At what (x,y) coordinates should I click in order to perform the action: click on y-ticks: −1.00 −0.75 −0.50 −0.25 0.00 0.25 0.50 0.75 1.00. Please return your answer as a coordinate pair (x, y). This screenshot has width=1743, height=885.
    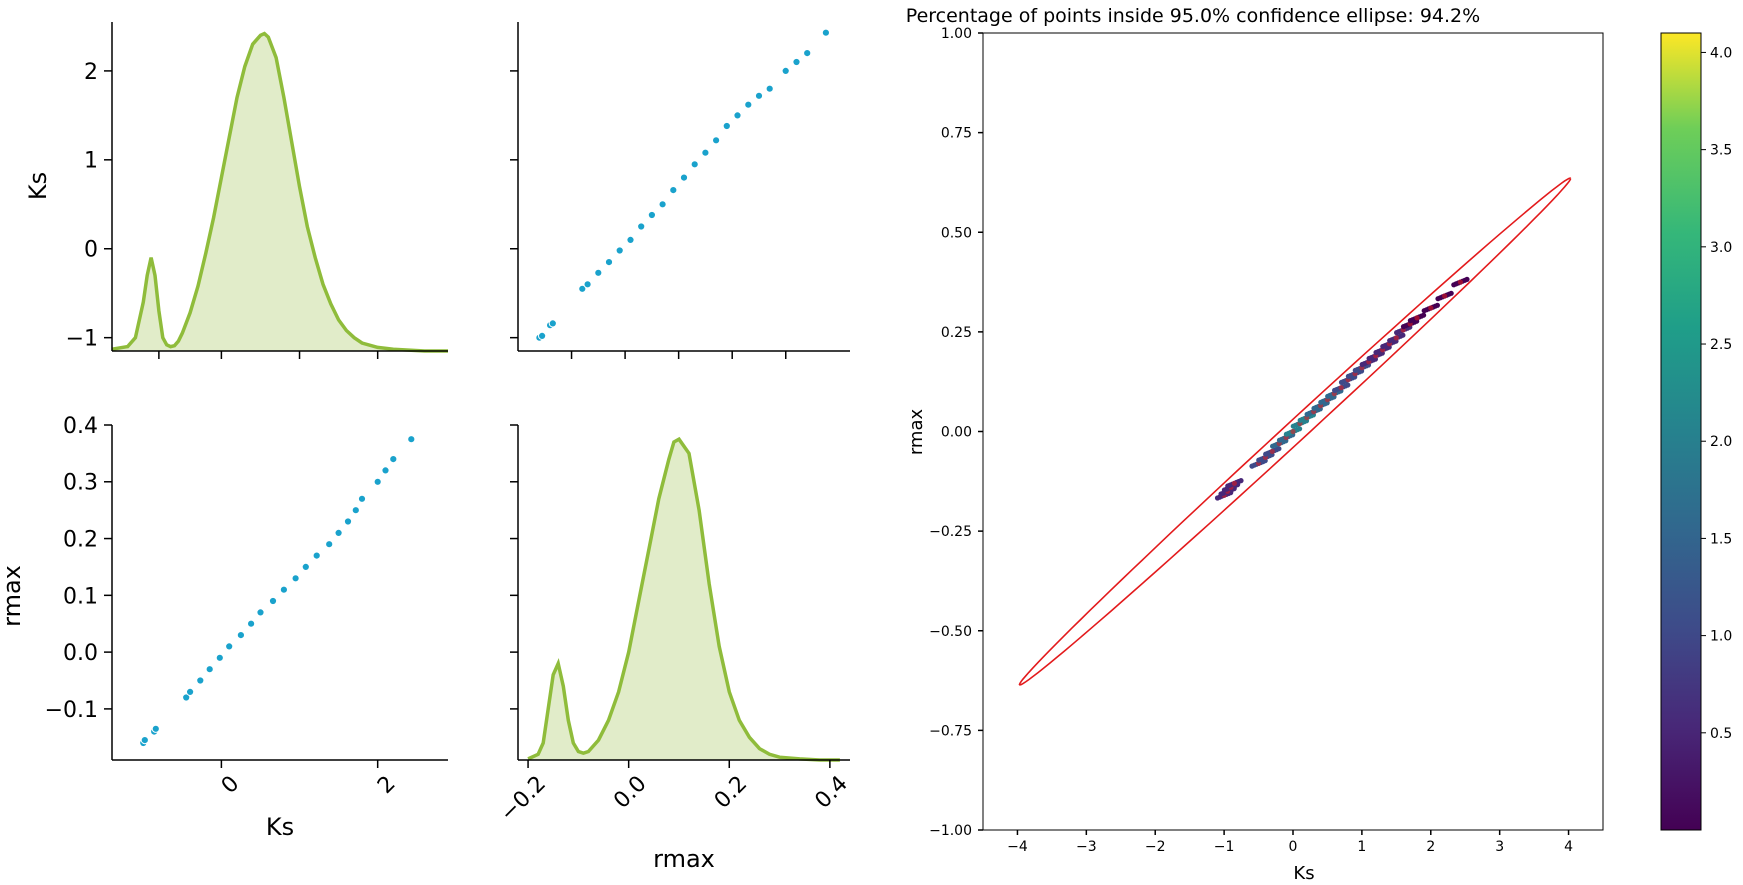
    Looking at the image, I should click on (956, 432).